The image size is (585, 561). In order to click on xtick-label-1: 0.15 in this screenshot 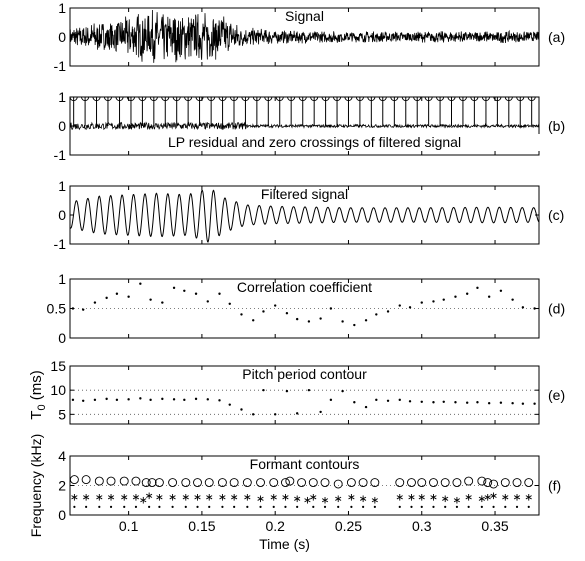, I will do `click(201, 526)`.